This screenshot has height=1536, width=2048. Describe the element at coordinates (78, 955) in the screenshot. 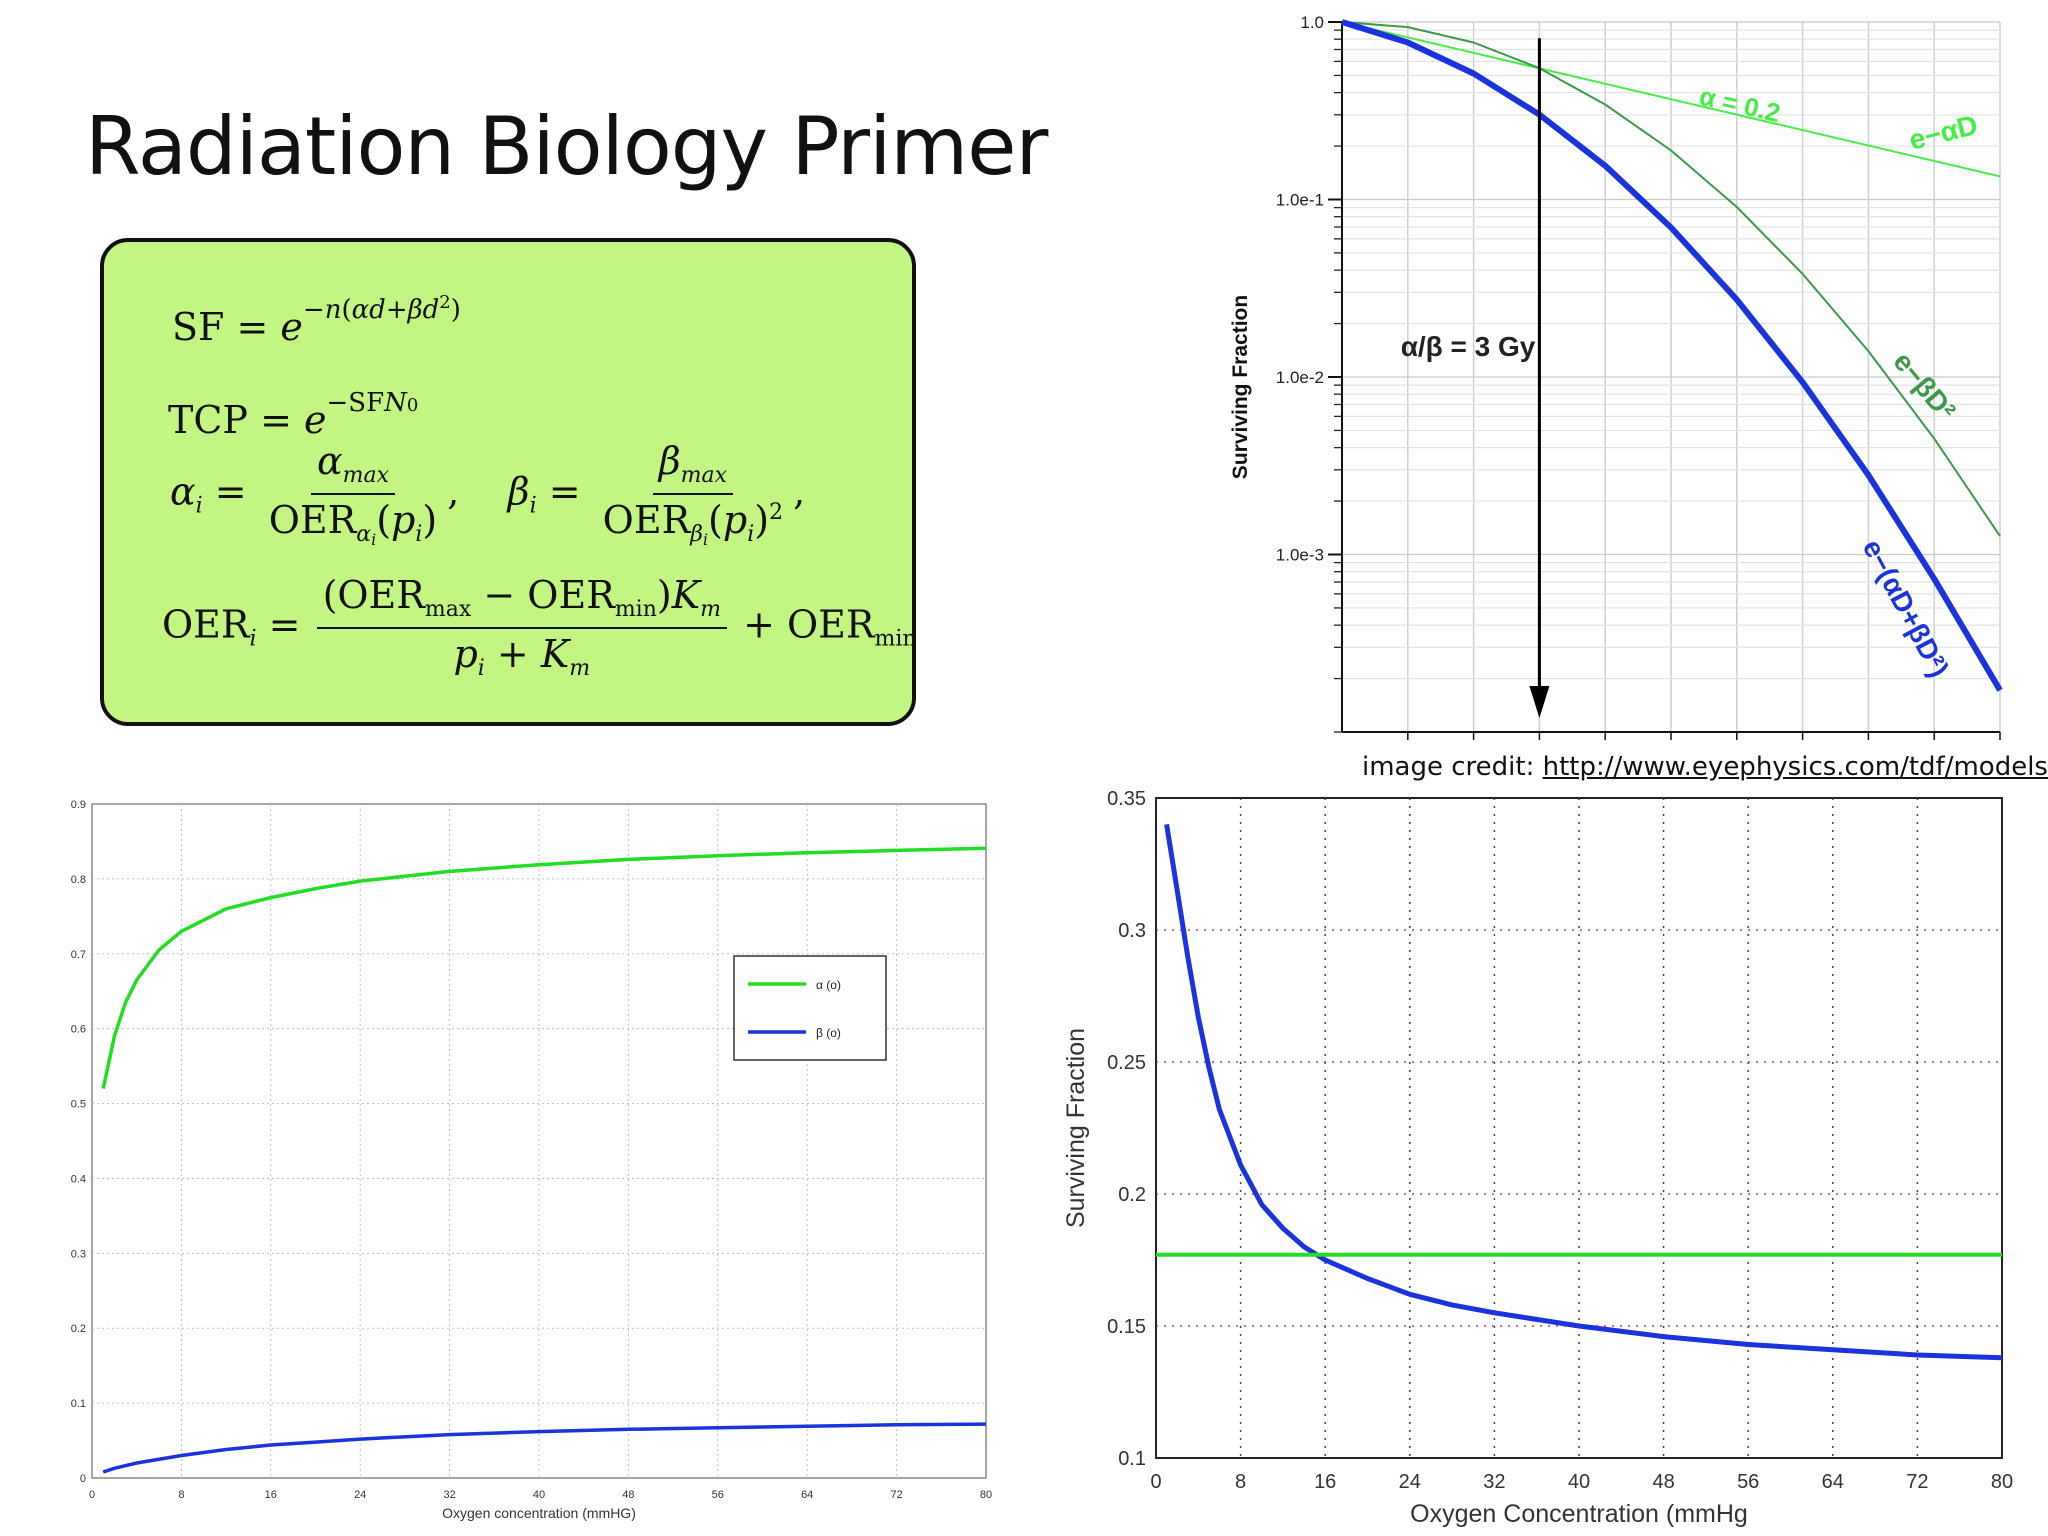

I see `y-tick-label: 0.7` at that location.